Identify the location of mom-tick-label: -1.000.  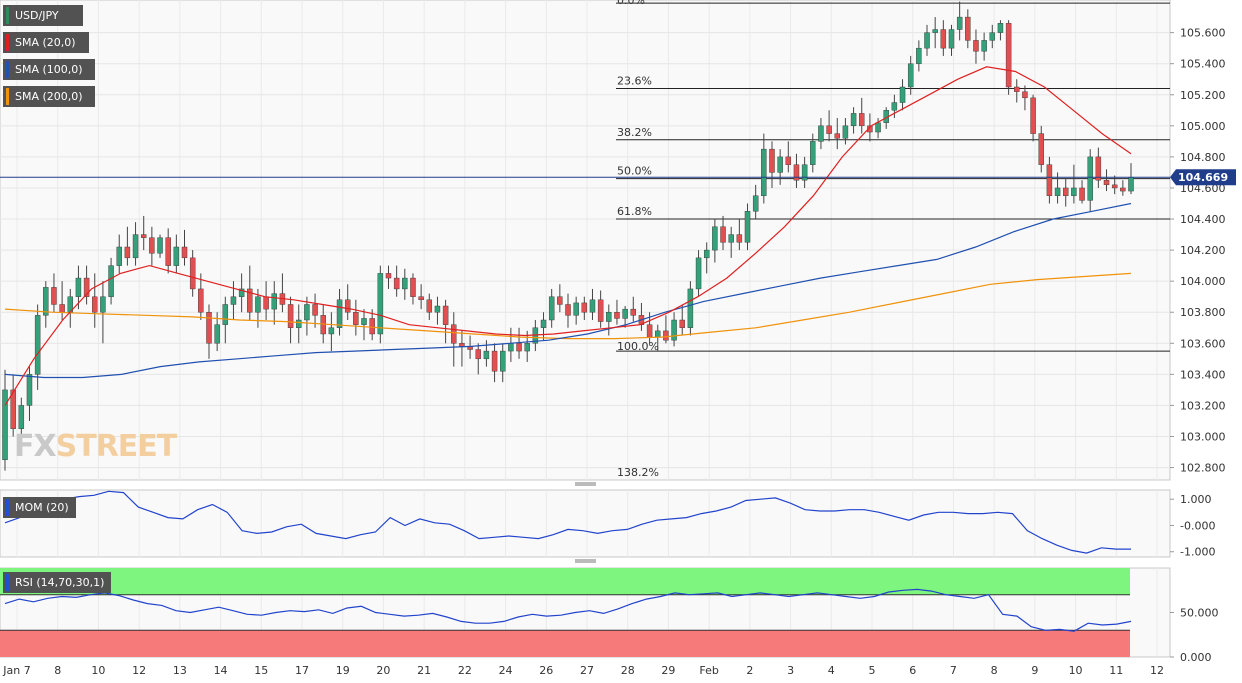
(1197, 552).